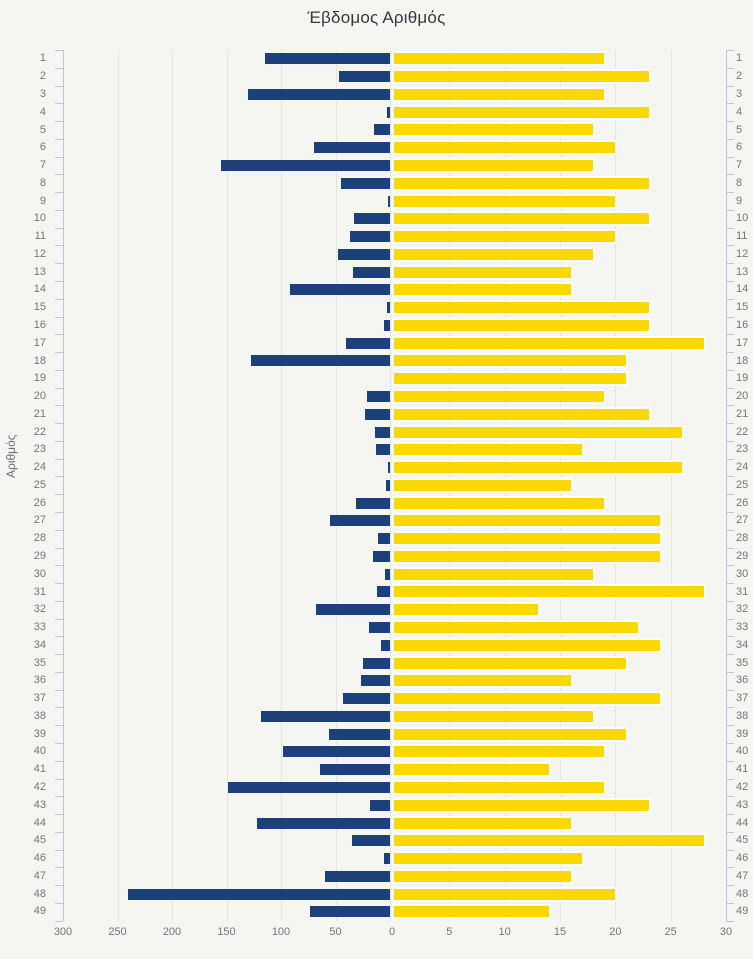 Image resolution: width=753 pixels, height=959 pixels. I want to click on category-label-left: 46, so click(39, 858).